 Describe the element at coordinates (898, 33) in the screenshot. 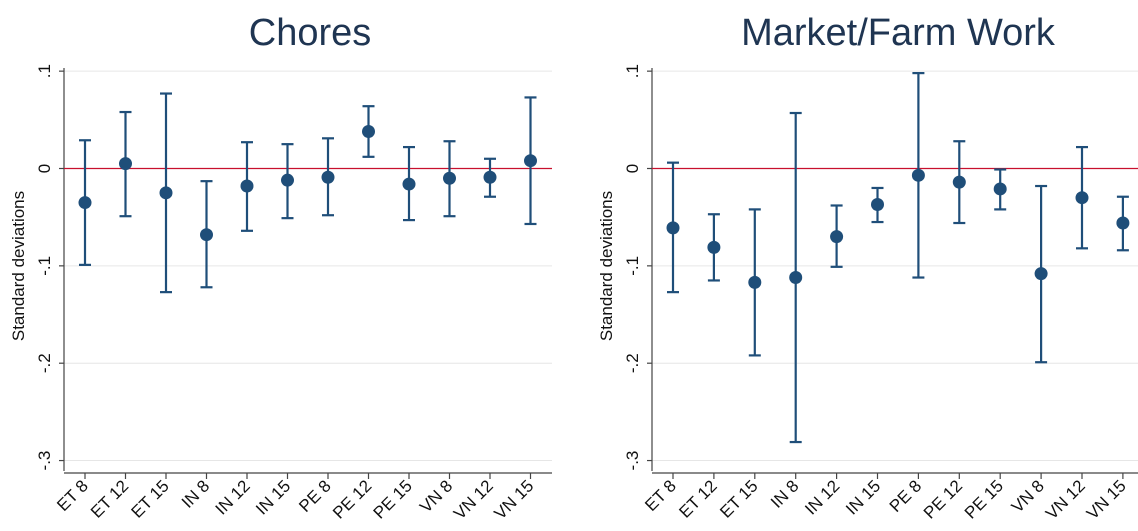

I see `chart-title: Market/Farm Work` at that location.